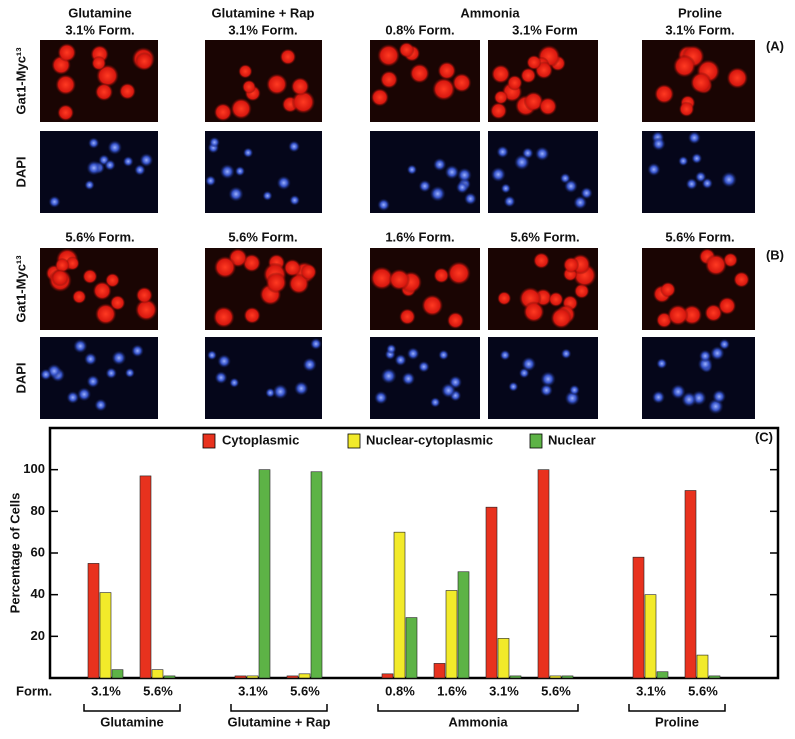 The image size is (795, 739). I want to click on y-tick-label: 100, so click(34, 468).